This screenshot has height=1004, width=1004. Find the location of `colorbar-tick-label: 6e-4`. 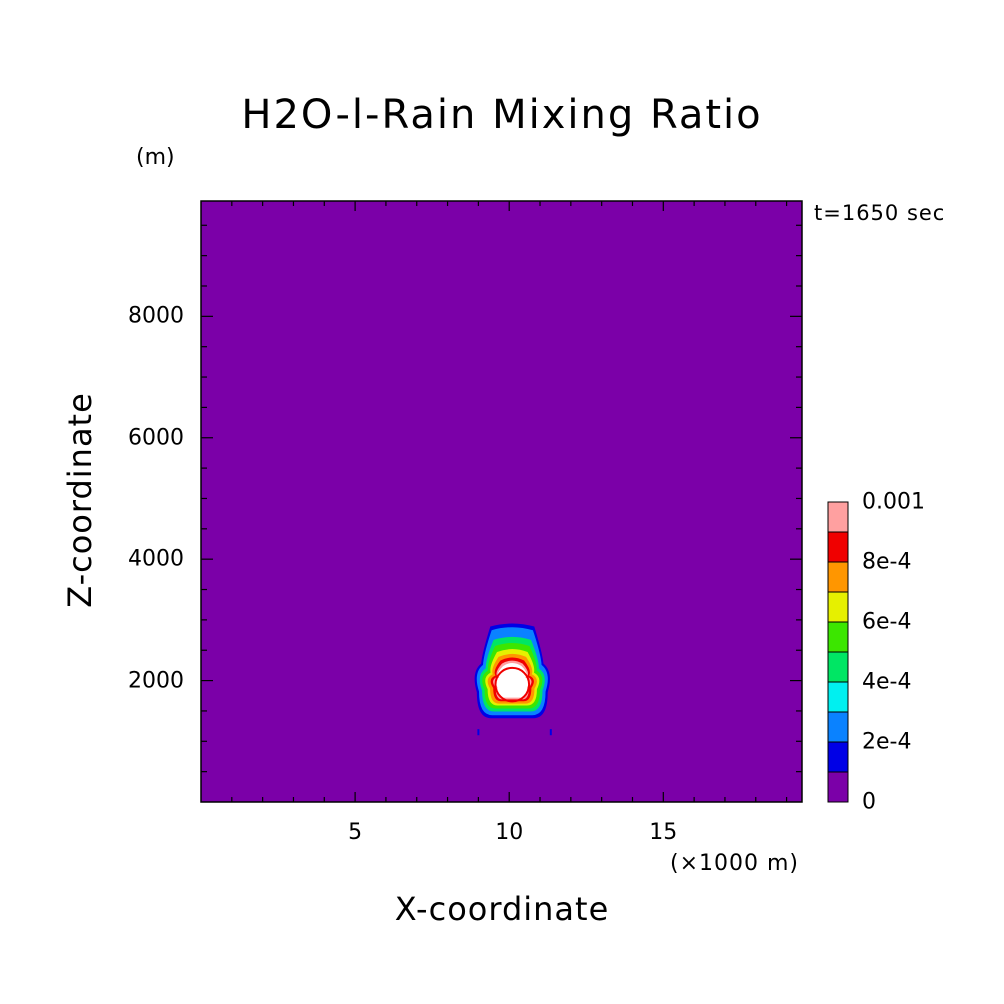

colorbar-tick-label: 6e-4 is located at coordinates (887, 622).